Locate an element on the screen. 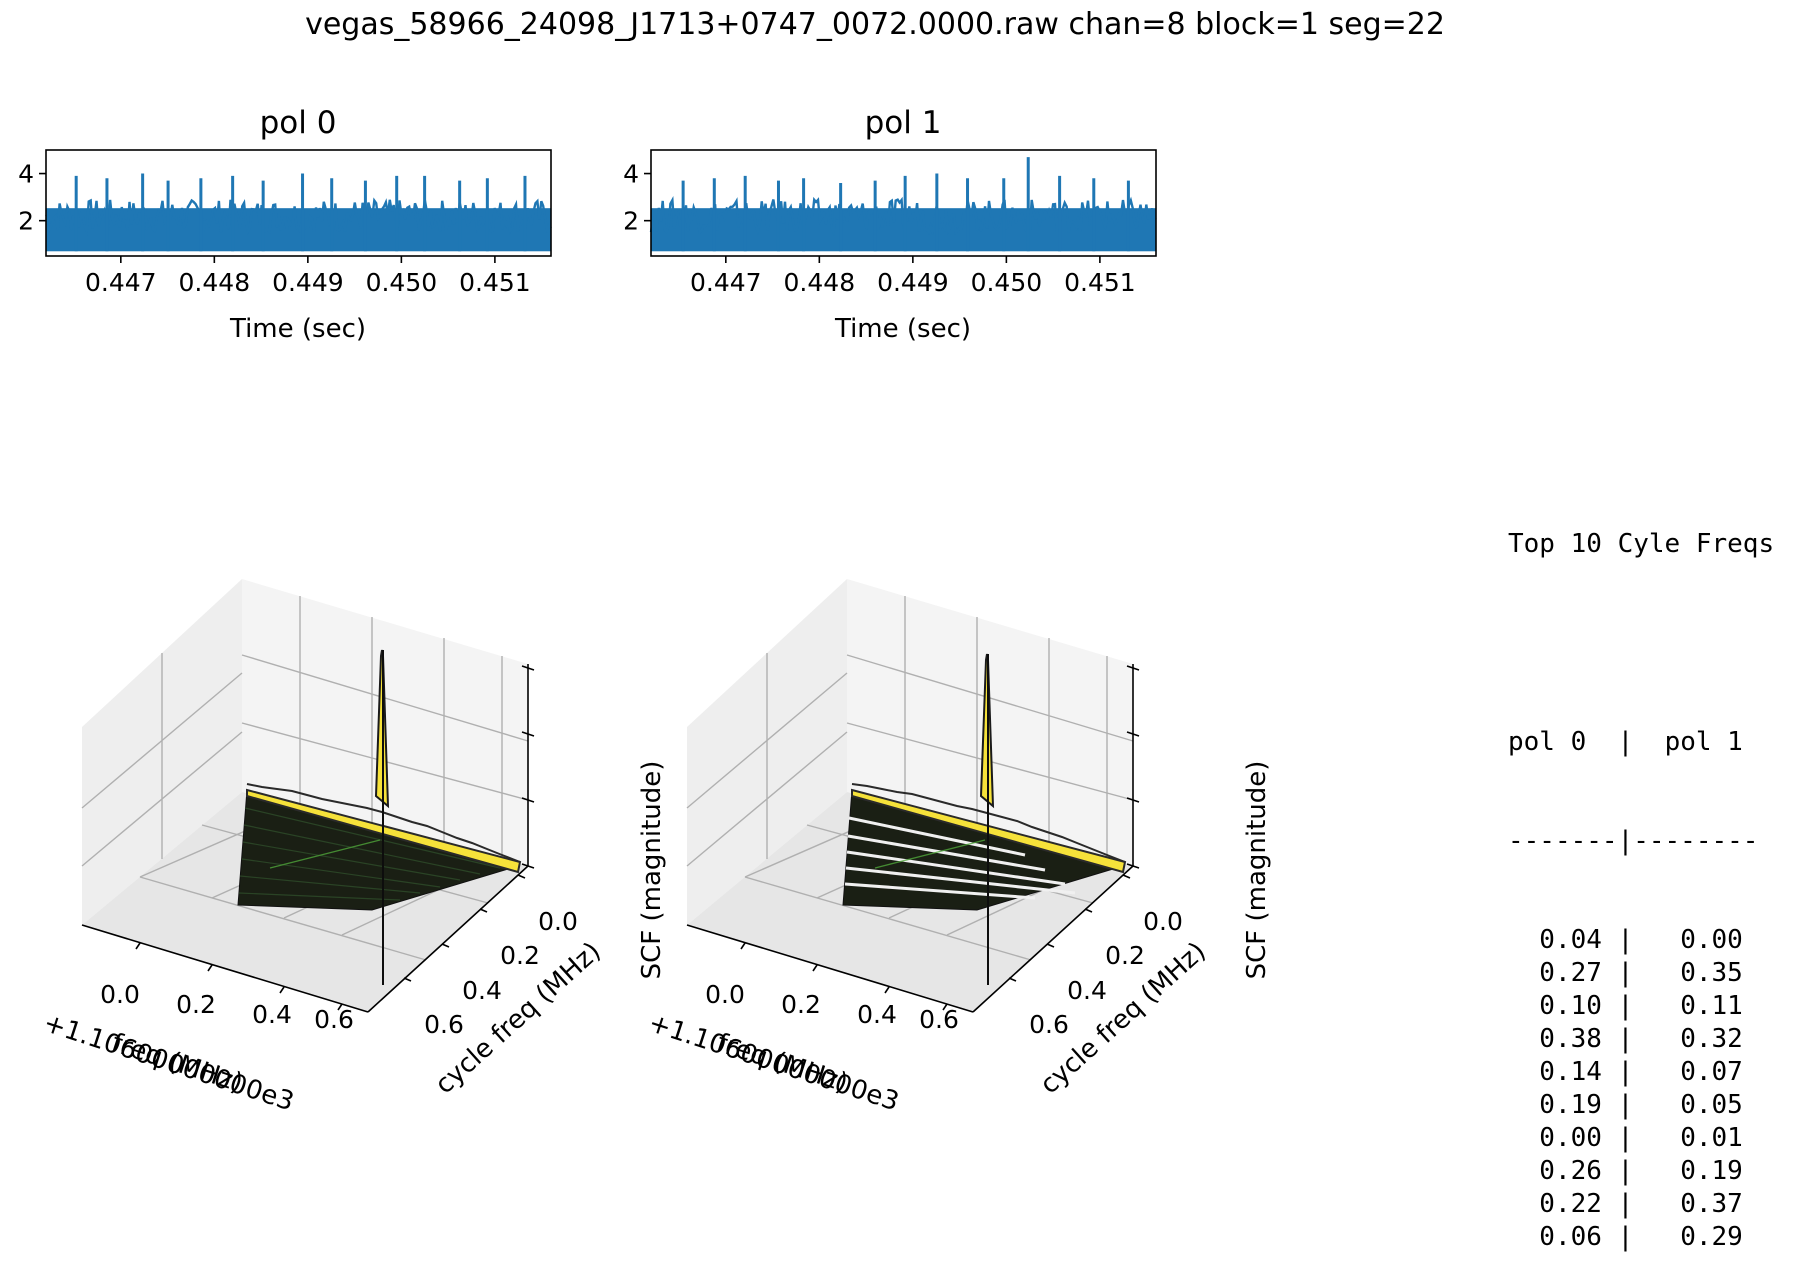 The height and width of the screenshot is (1287, 1796). pol0-title: pol 0 is located at coordinates (298, 123).